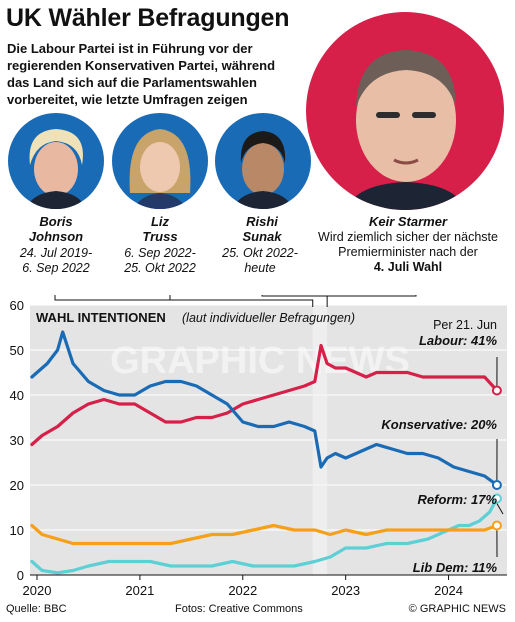 The height and width of the screenshot is (622, 515). Describe the element at coordinates (458, 340) in the screenshot. I see `series-label-labour: Labour: 41%` at that location.